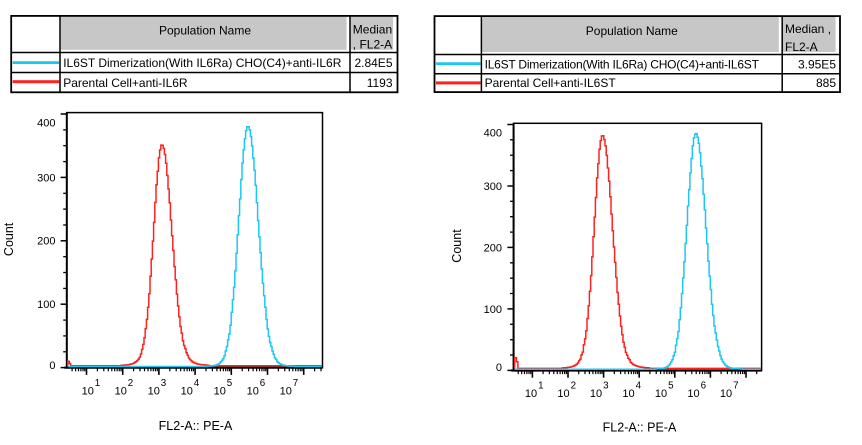 The width and height of the screenshot is (862, 445). Describe the element at coordinates (801, 47) in the screenshot. I see `svg-text: FL2-A` at that location.